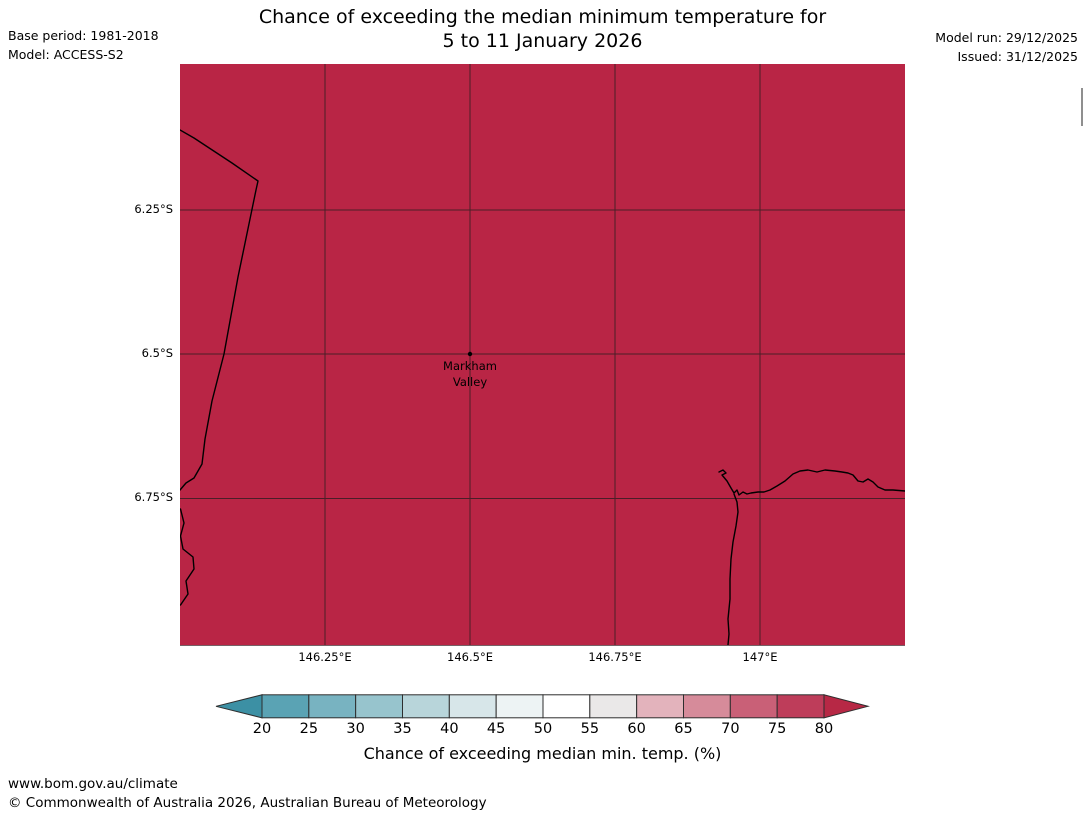 The width and height of the screenshot is (1085, 816). I want to click on colorbar-tick: 50, so click(543, 729).